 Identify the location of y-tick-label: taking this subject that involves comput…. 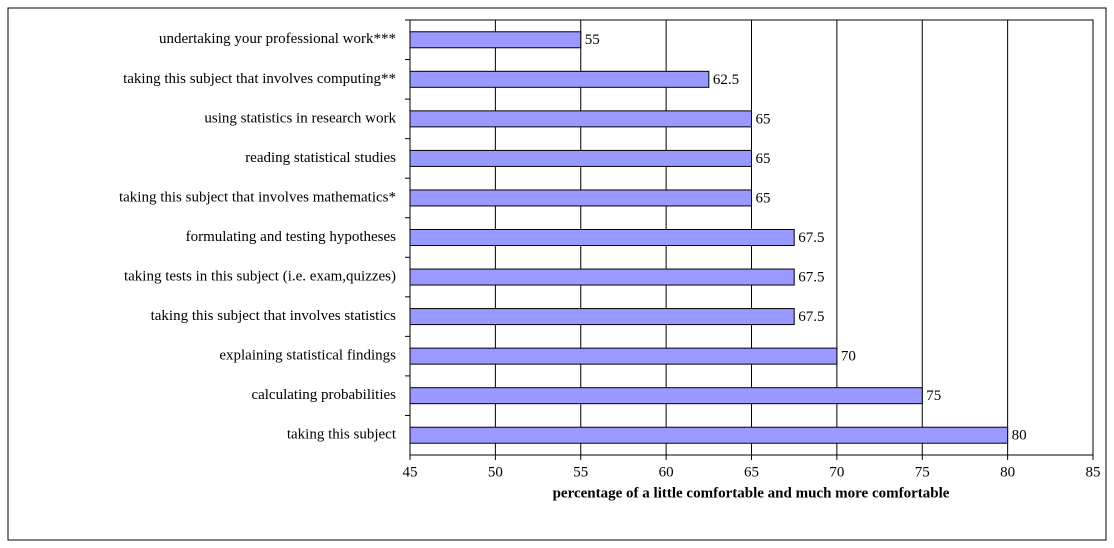
(259, 79).